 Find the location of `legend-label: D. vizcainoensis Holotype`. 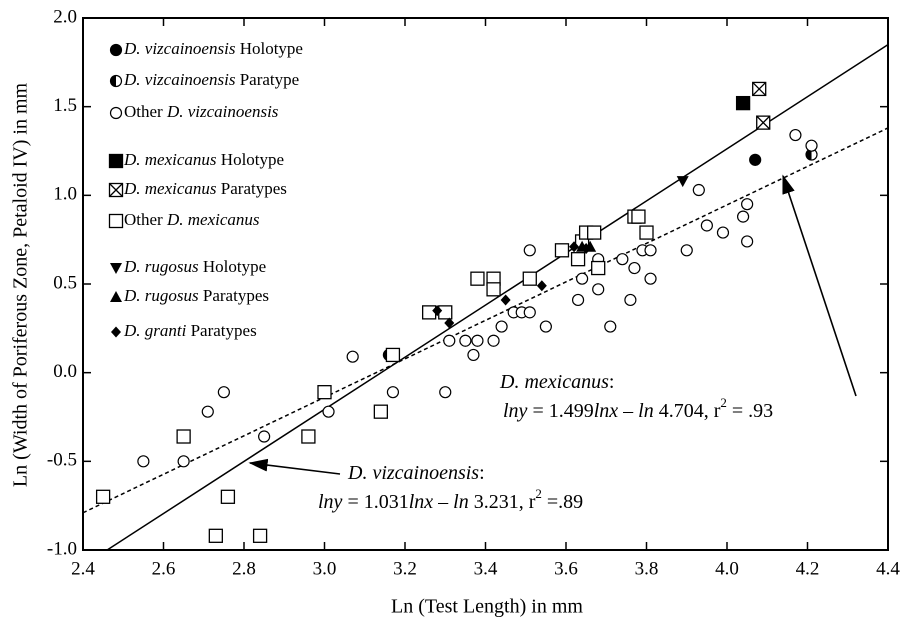

legend-label: D. vizcainoensis Holotype is located at coordinates (213, 48).